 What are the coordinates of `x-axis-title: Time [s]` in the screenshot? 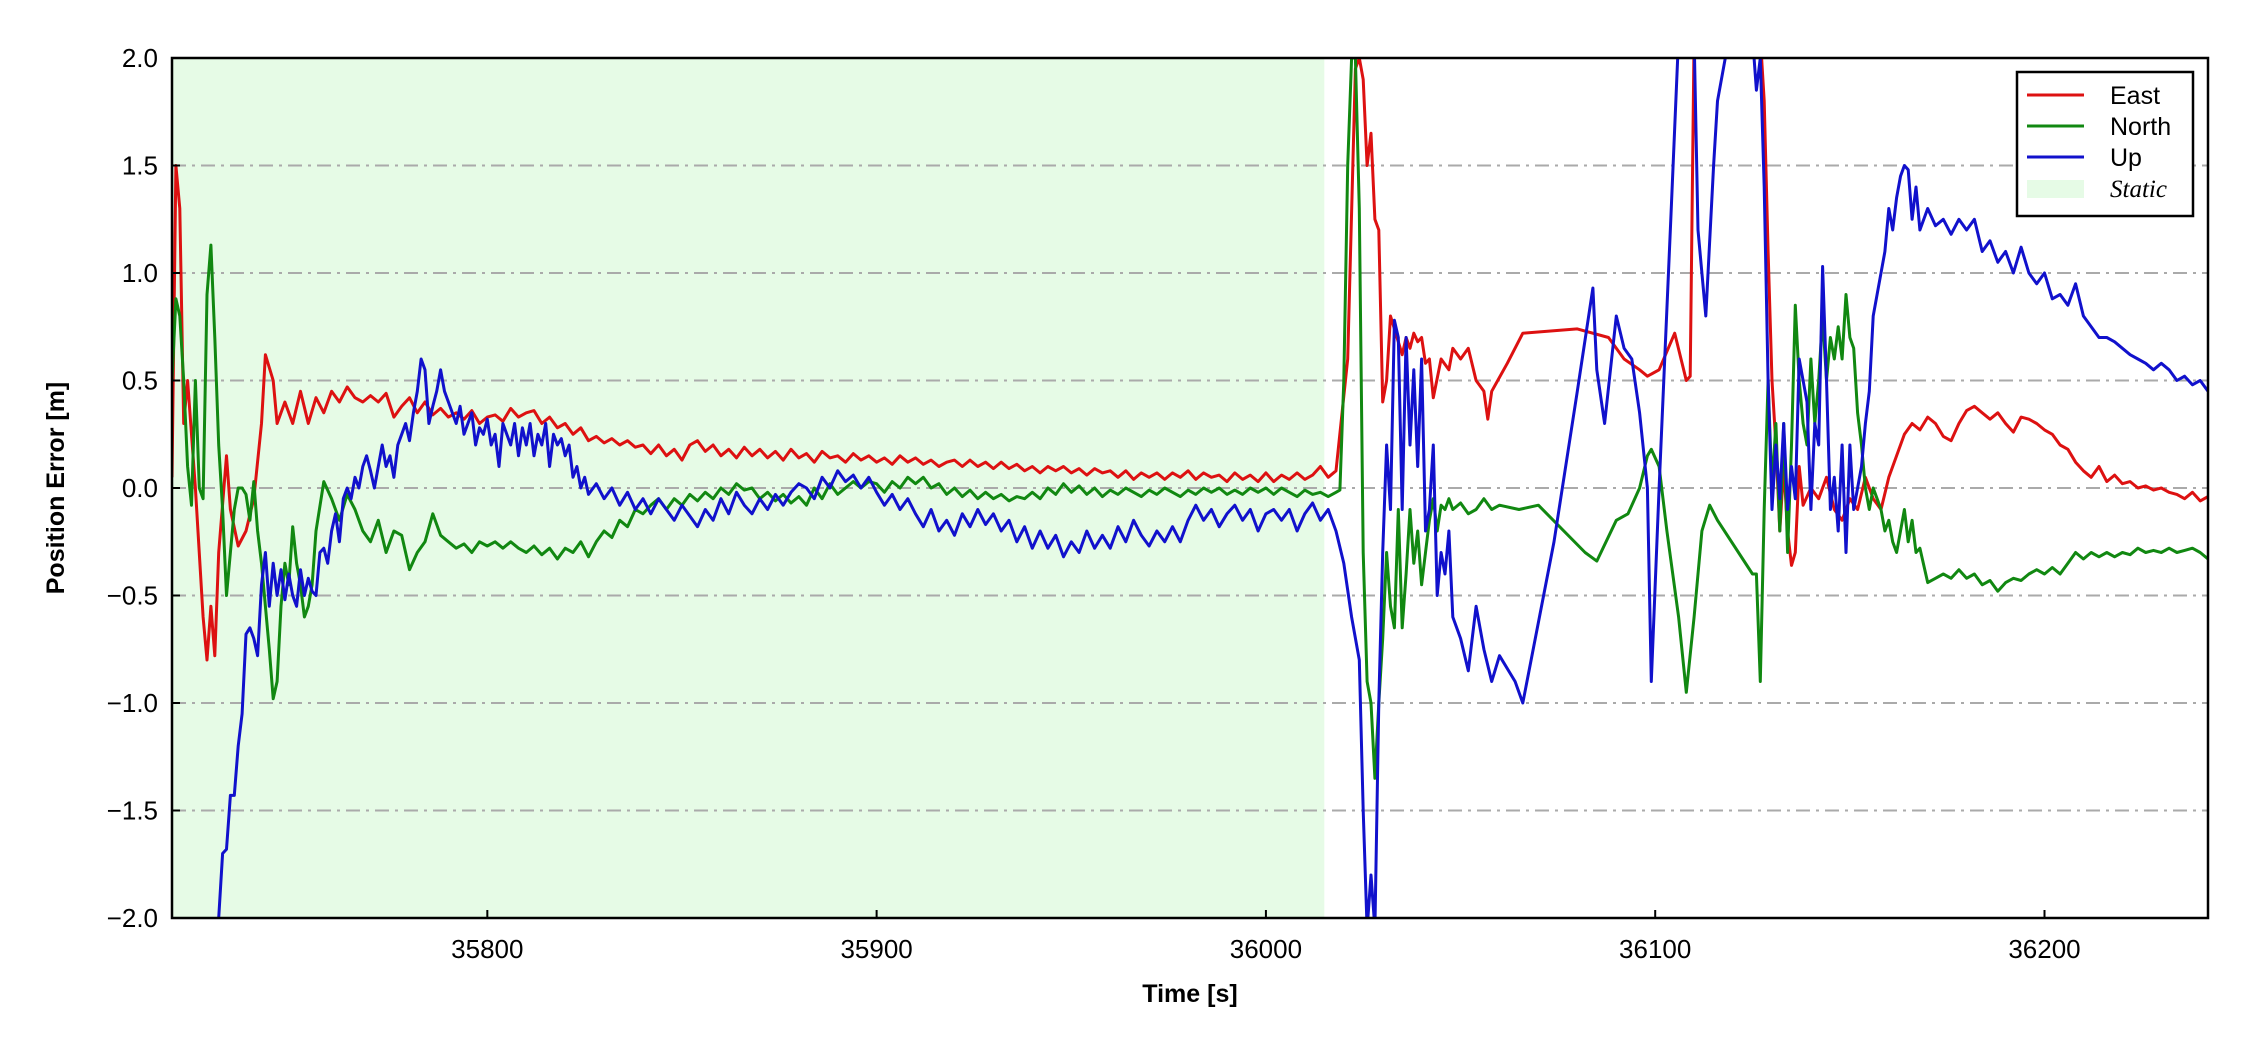 It's located at (1189, 994).